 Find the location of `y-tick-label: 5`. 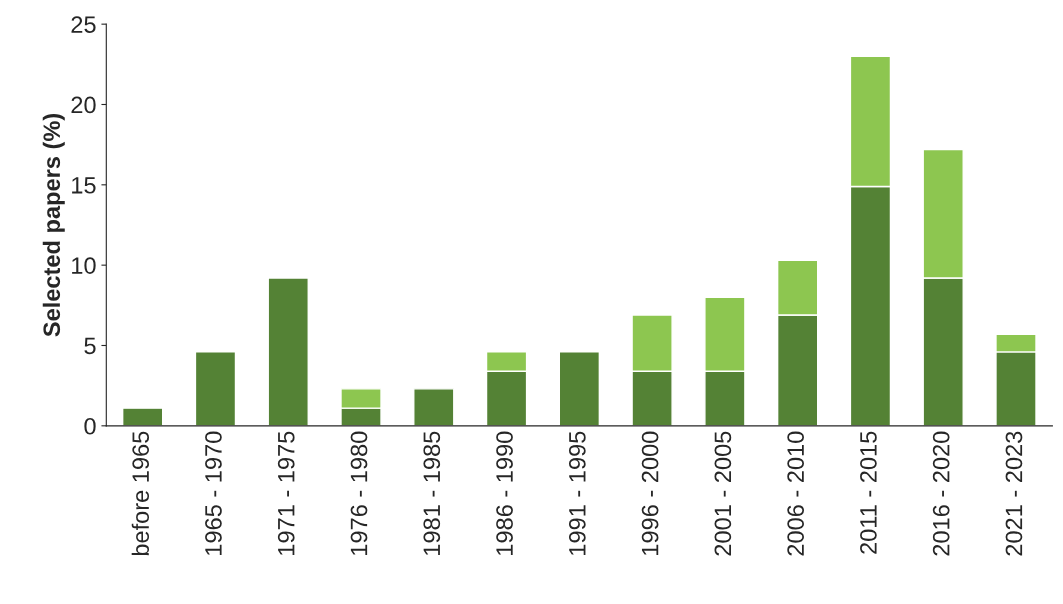

y-tick-label: 5 is located at coordinates (90, 346).